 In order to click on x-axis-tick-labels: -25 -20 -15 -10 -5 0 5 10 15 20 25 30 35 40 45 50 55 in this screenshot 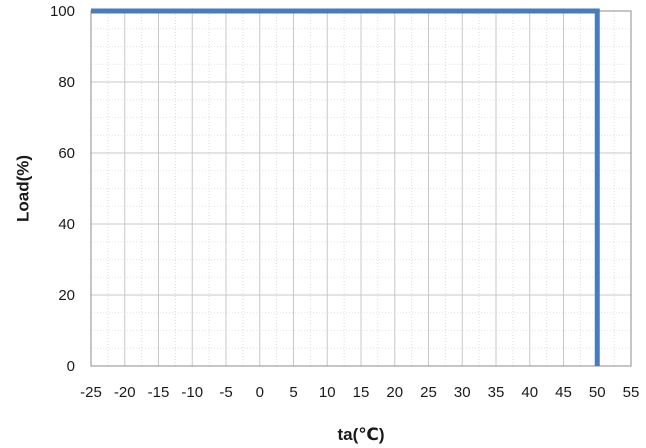, I will do `click(359, 392)`.